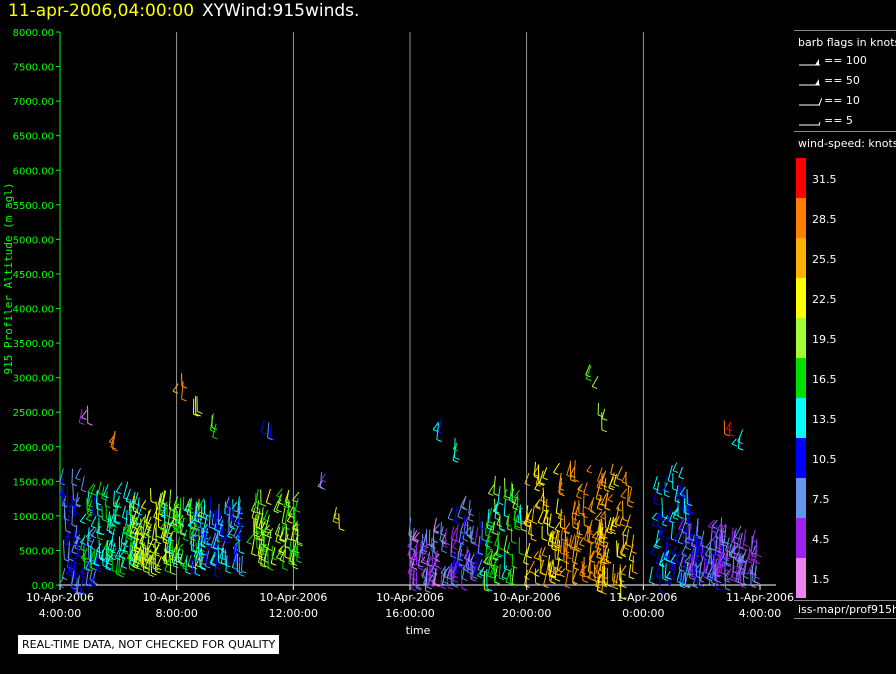 The image size is (896, 674). Describe the element at coordinates (33, 448) in the screenshot. I see `y-tick-label: 2000.00` at that location.